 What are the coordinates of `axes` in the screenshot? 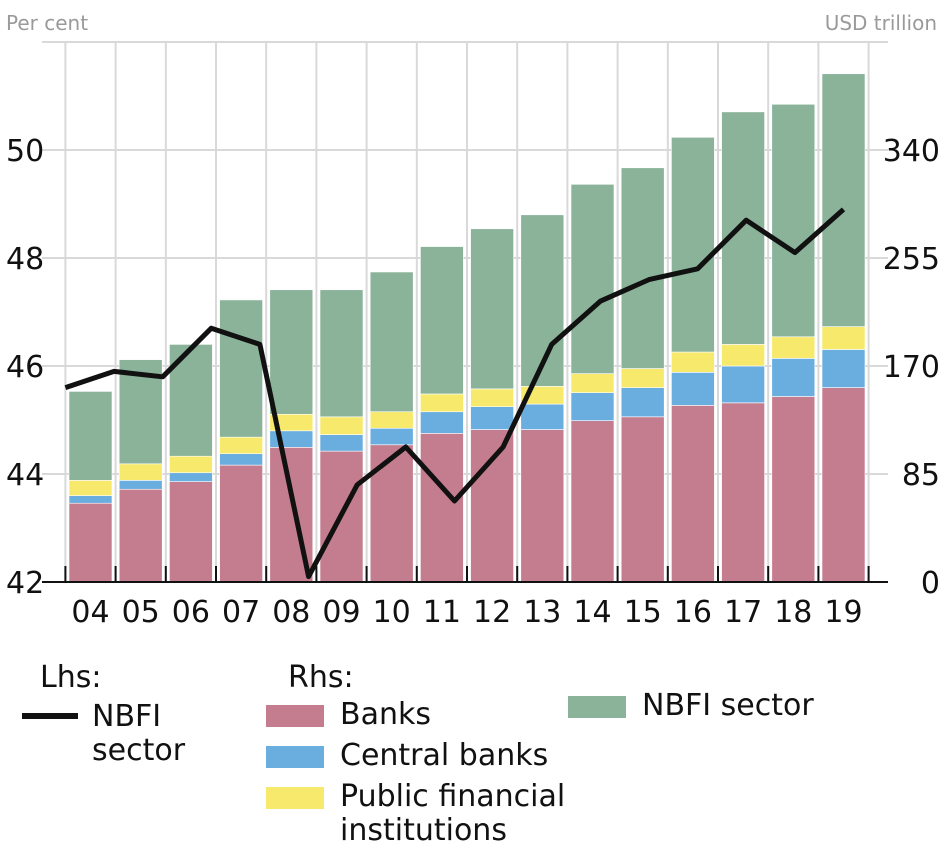 It's located at (465, 574).